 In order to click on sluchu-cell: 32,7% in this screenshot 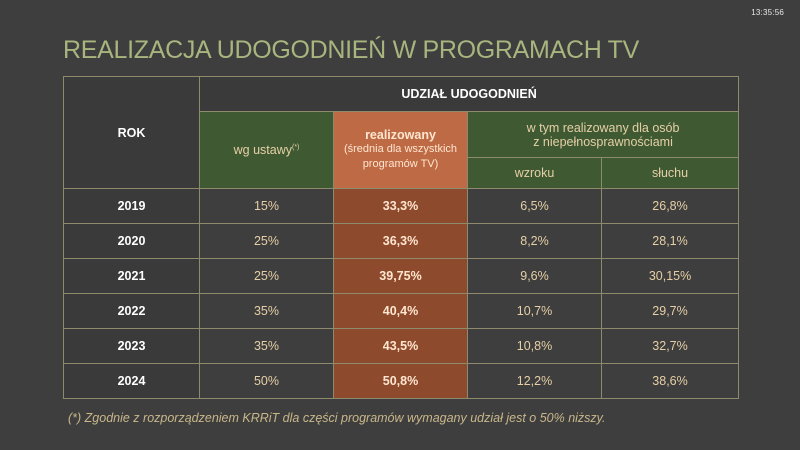, I will do `click(670, 346)`.